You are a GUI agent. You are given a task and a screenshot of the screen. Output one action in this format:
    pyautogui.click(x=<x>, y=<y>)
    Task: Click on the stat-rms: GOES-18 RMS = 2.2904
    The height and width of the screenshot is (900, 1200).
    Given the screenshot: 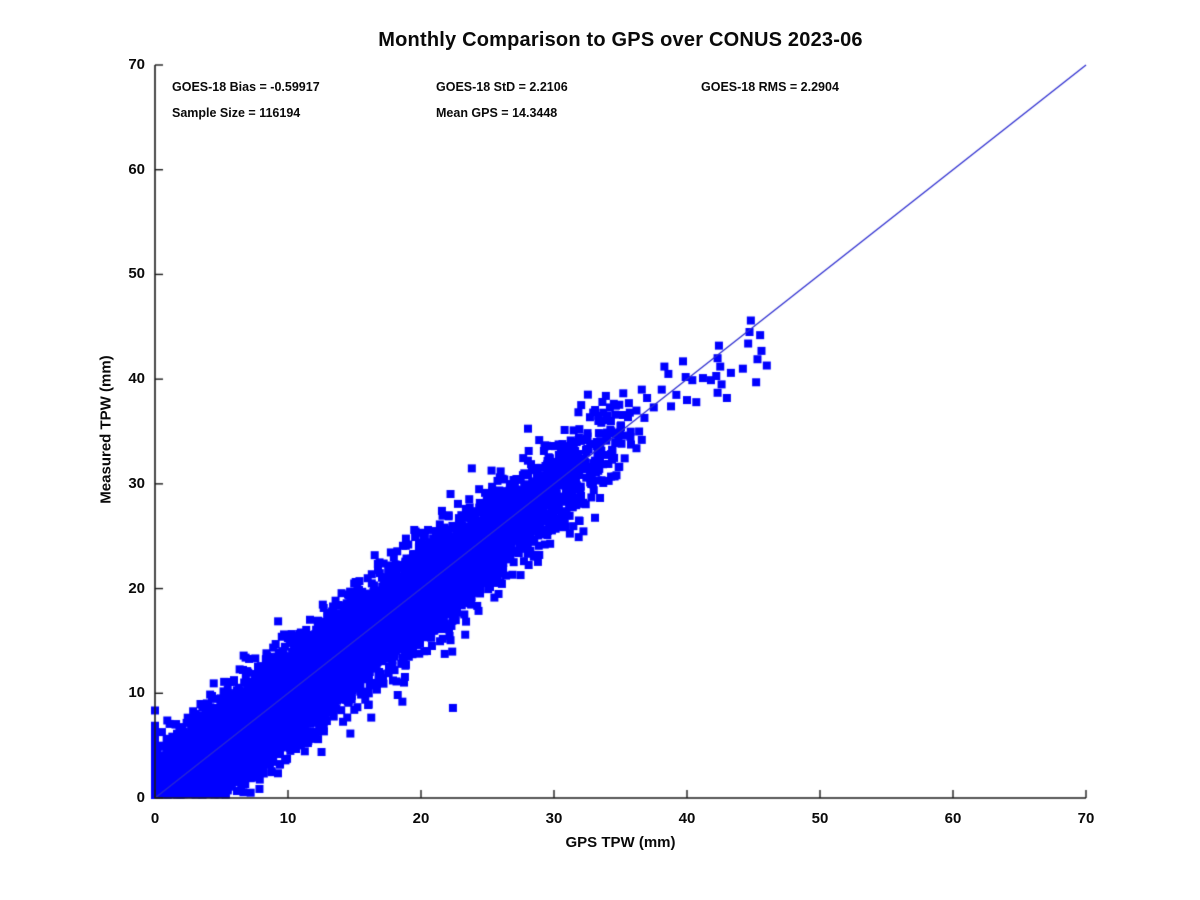 What is the action you would take?
    pyautogui.click(x=770, y=87)
    